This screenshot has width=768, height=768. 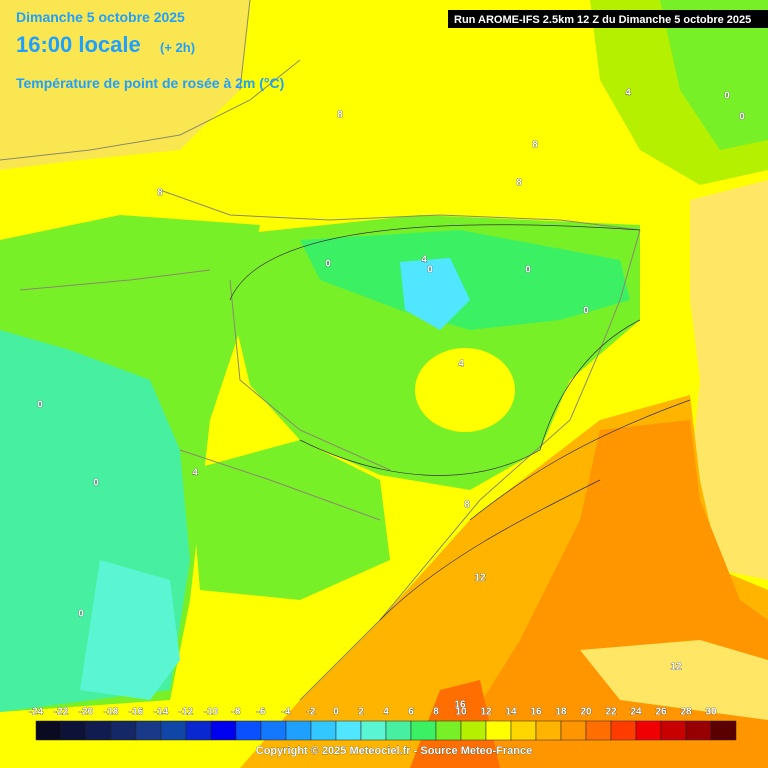 What do you see at coordinates (561, 712) in the screenshot?
I see `colorbar-label: 18` at bounding box center [561, 712].